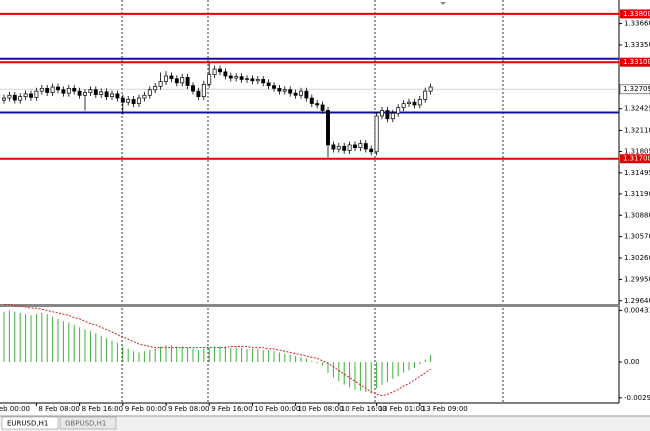 This screenshot has height=431, width=650. Describe the element at coordinates (277, 409) in the screenshot. I see `x-tick-label: 10 Feb 00:00` at that location.